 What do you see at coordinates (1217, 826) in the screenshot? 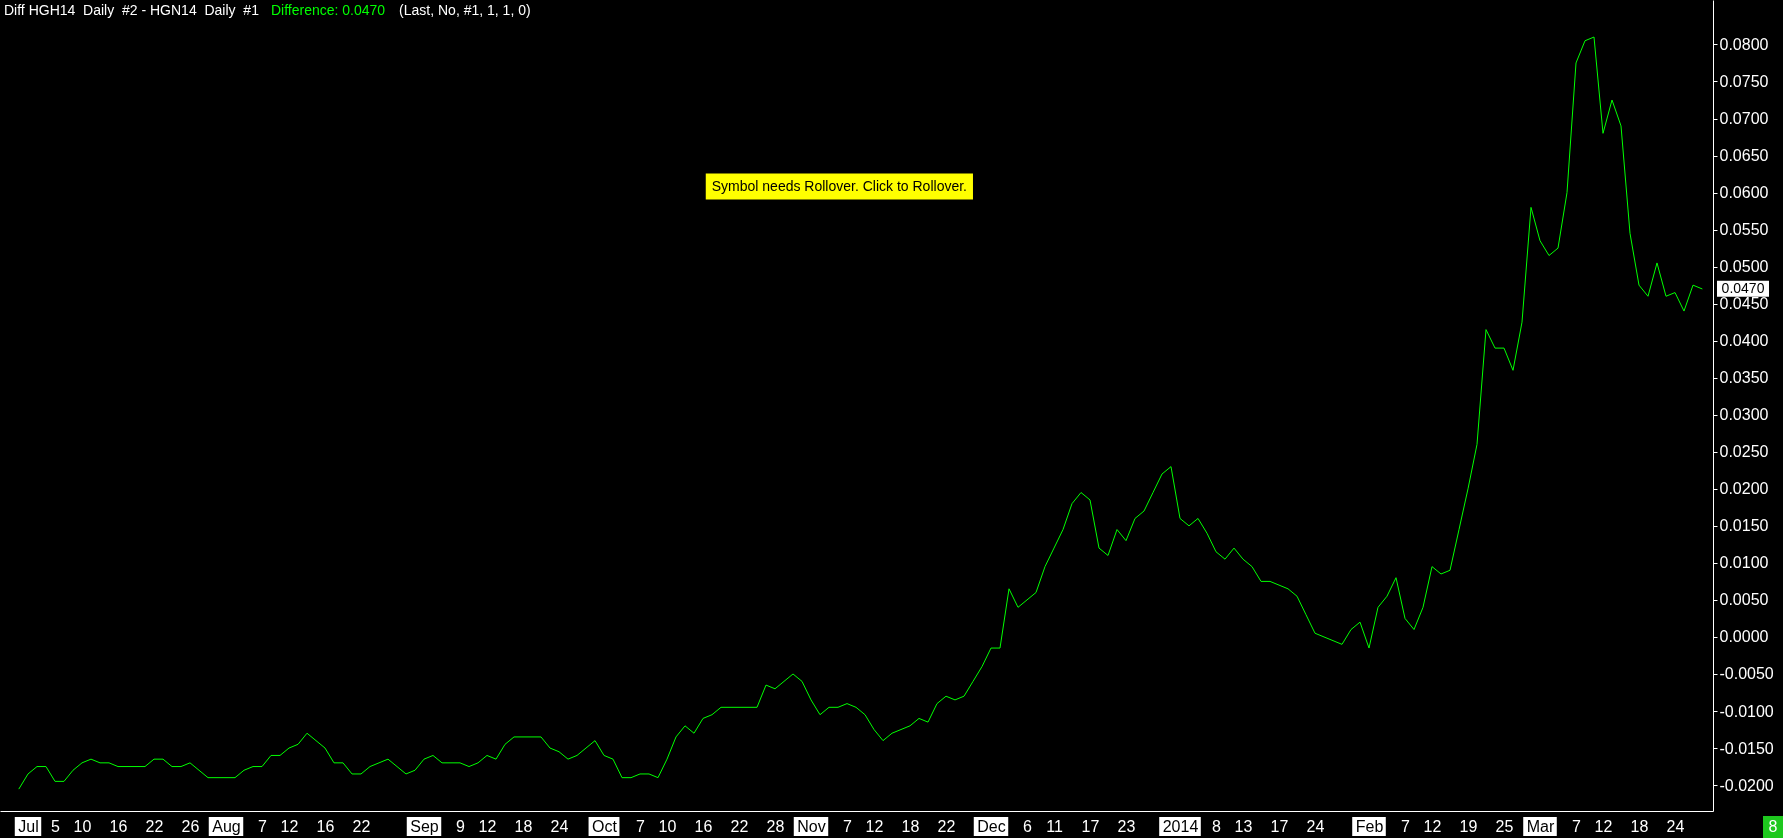
I see `x-tick-label: 8` at bounding box center [1217, 826].